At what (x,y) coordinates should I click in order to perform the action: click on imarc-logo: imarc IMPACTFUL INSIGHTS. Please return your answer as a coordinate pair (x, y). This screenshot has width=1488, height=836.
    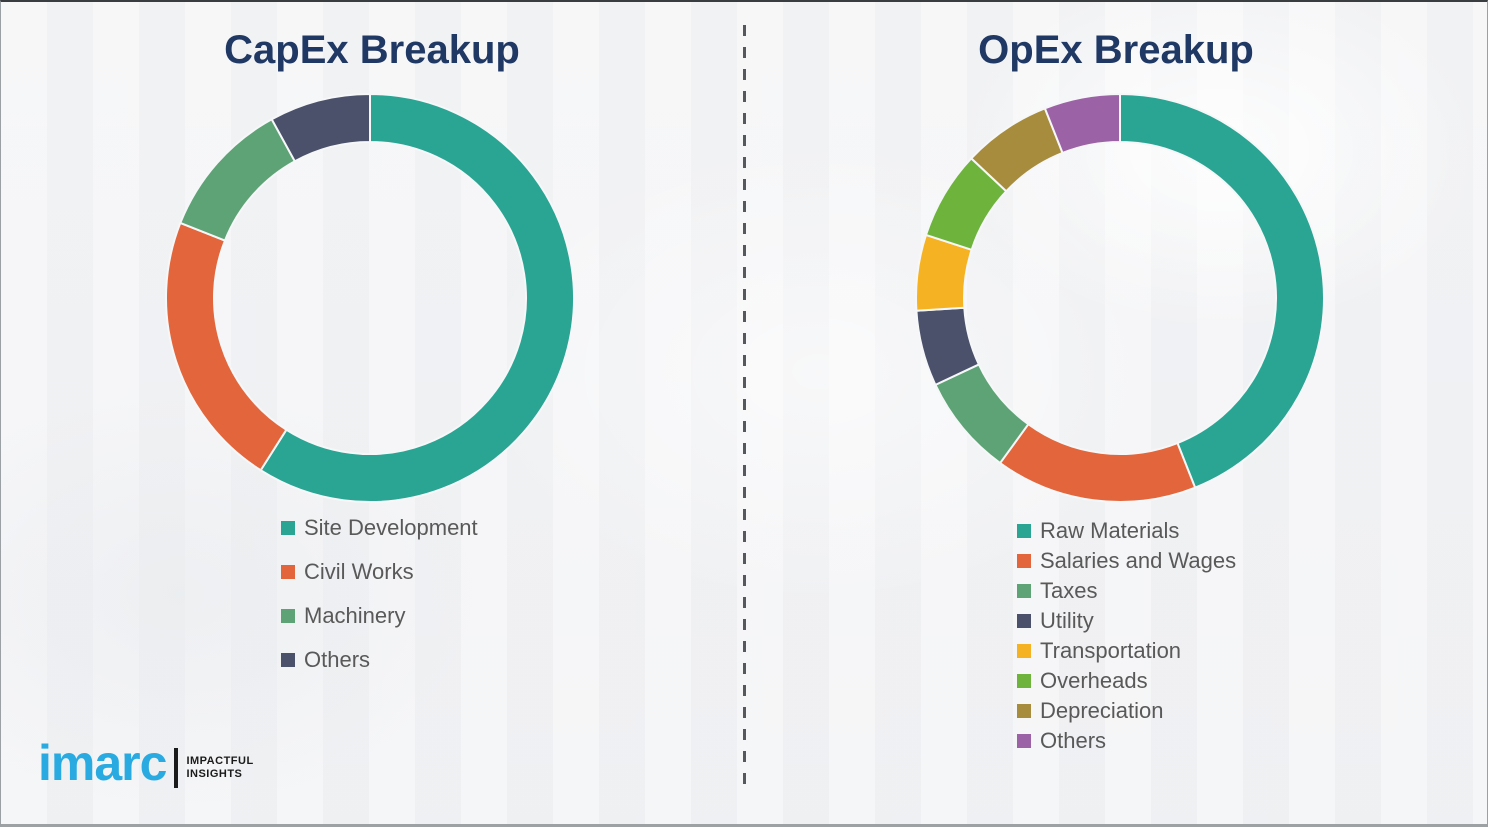
    Looking at the image, I should click on (146, 763).